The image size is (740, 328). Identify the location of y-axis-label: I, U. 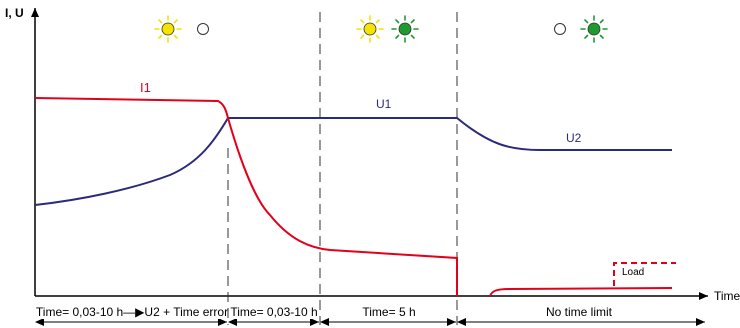
(14, 13).